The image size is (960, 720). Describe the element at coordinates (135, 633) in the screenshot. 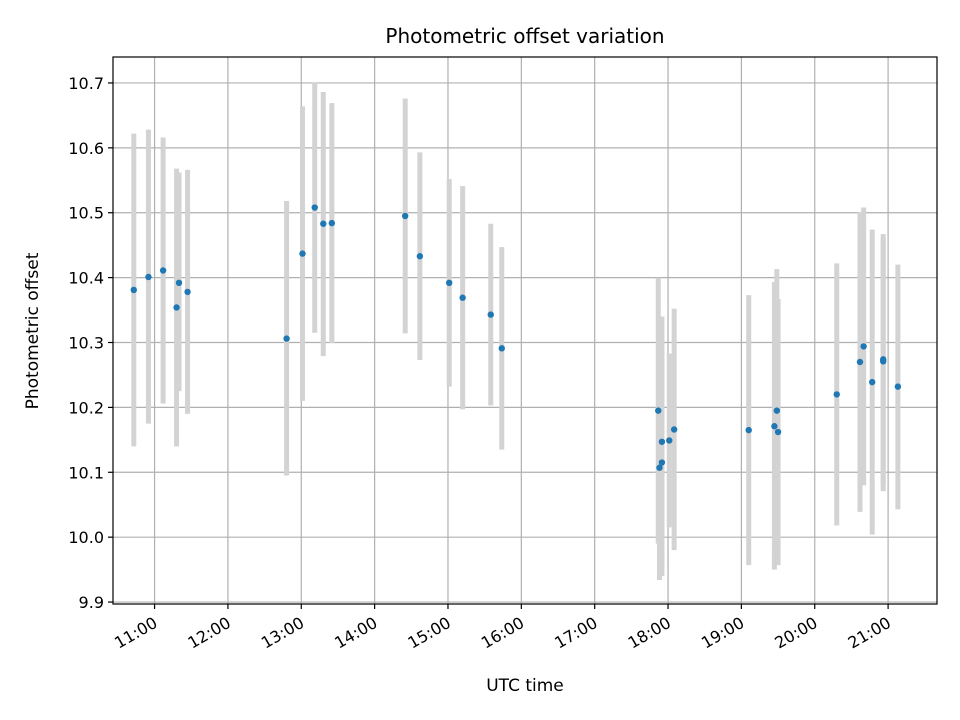

I see `x-tick-label: 11:00` at that location.